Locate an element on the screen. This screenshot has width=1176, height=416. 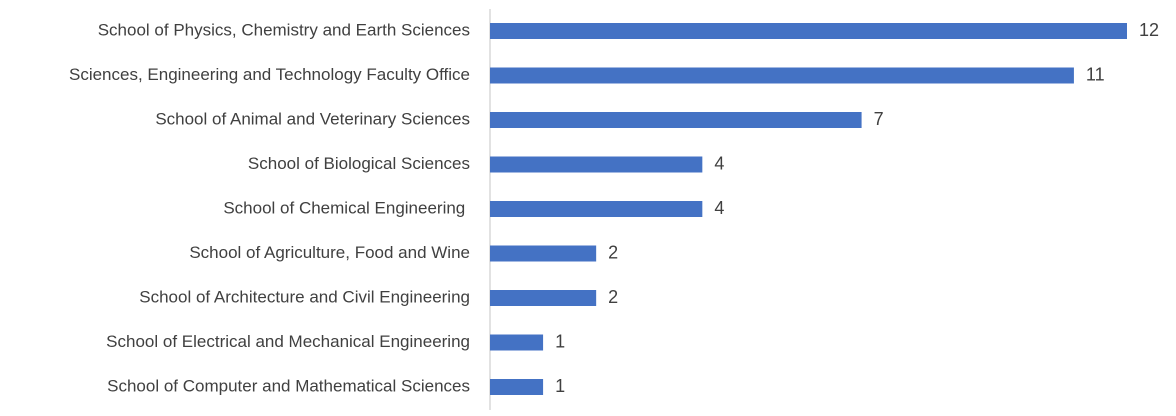
category-label: School of Agriculture, Food and Wine is located at coordinates (329, 252).